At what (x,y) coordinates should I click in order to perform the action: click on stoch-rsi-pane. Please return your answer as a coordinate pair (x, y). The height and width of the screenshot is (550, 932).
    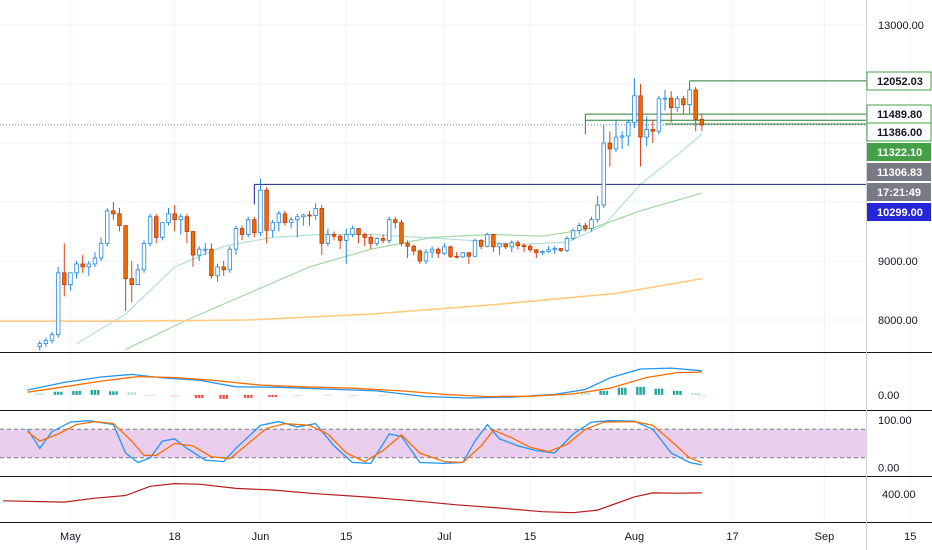
    Looking at the image, I should click on (433, 443).